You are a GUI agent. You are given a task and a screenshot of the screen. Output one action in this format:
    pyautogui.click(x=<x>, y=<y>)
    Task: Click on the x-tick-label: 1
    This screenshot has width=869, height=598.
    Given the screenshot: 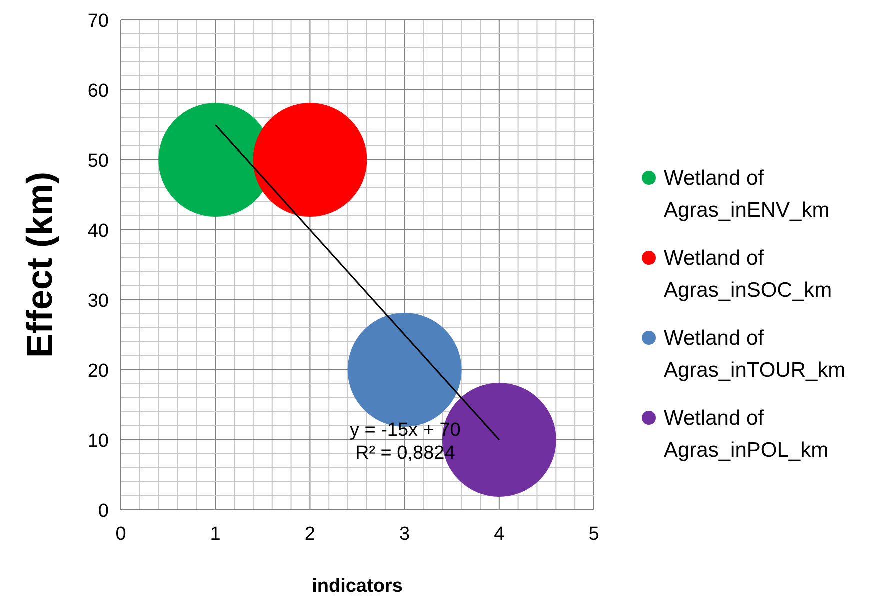 What is the action you would take?
    pyautogui.click(x=215, y=534)
    